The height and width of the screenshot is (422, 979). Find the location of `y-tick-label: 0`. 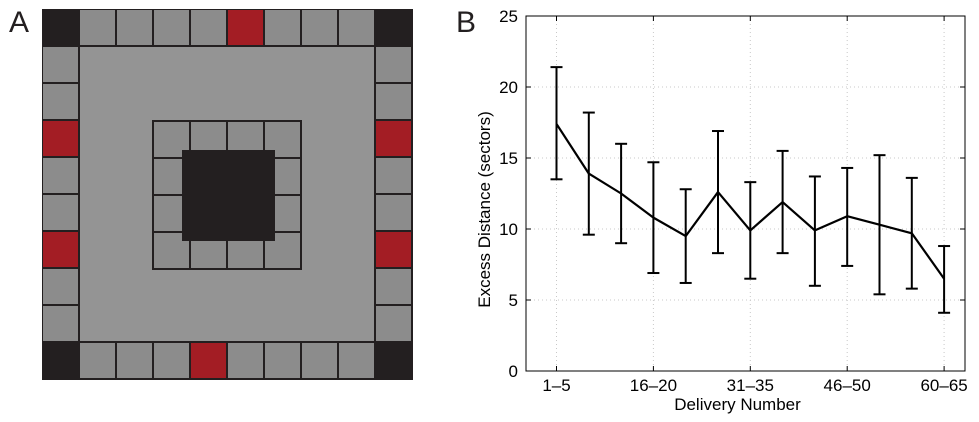

y-tick-label: 0 is located at coordinates (513, 371).